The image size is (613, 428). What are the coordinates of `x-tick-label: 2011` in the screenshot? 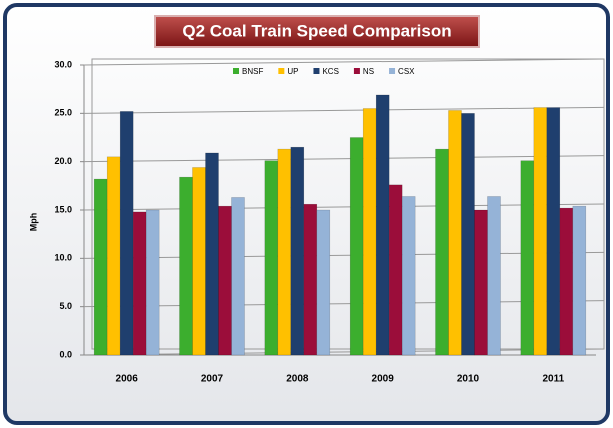 It's located at (553, 379).